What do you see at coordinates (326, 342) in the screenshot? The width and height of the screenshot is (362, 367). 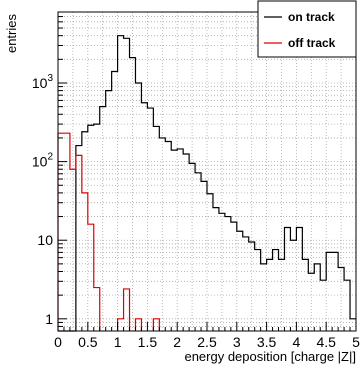 I see `x-tick-label: 4.5` at bounding box center [326, 342].